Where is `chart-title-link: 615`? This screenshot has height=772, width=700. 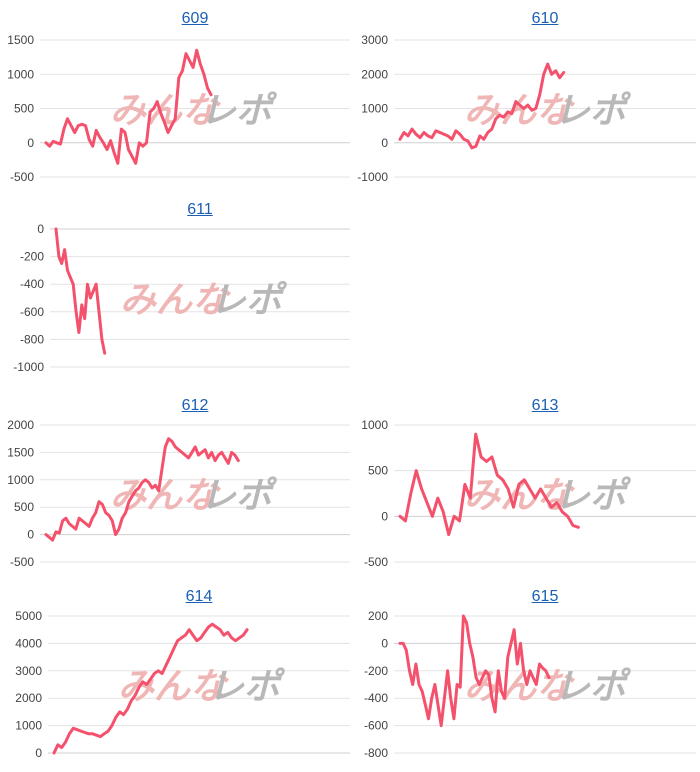
chart-title-link: 615 is located at coordinates (545, 596).